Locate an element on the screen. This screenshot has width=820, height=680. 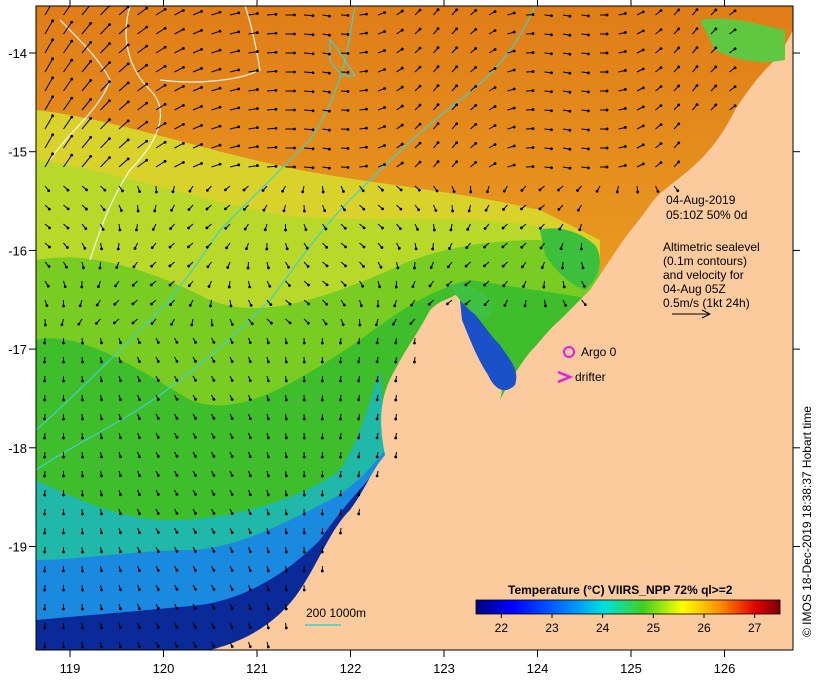
colorbar-tick-label: 26 is located at coordinates (704, 628).